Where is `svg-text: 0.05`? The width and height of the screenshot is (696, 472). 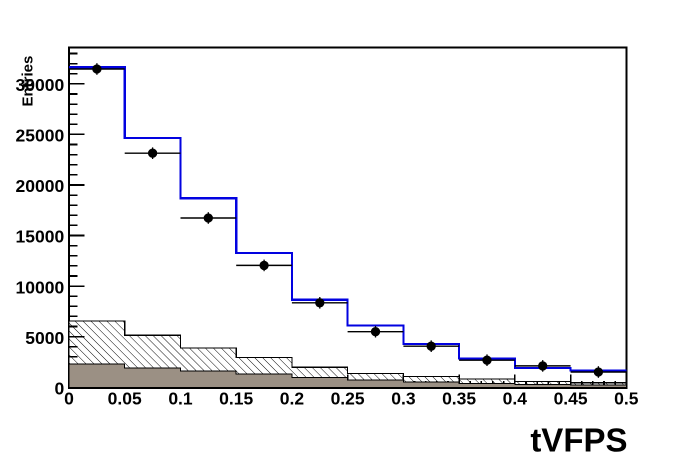
svg-text: 0.05 is located at coordinates (125, 399).